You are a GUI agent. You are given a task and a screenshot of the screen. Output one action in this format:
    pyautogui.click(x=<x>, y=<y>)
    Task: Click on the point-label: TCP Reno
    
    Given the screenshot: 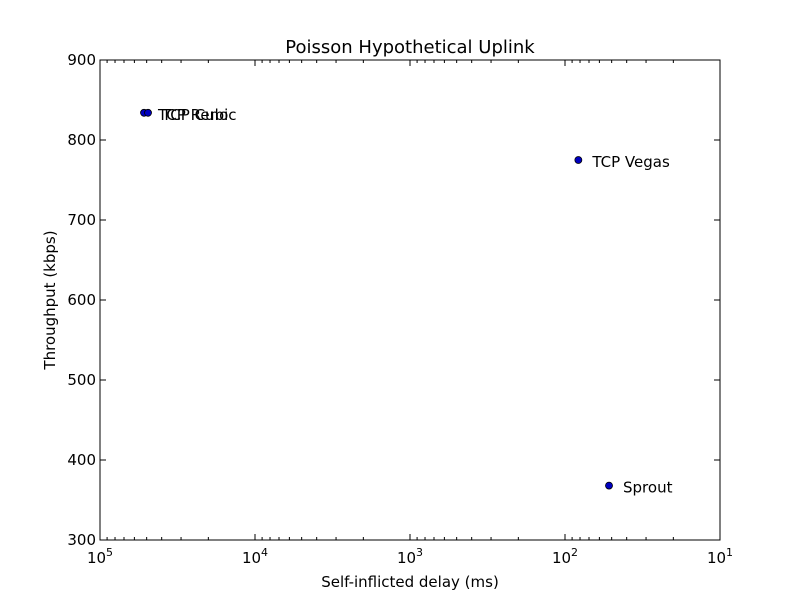 What is the action you would take?
    pyautogui.click(x=192, y=115)
    